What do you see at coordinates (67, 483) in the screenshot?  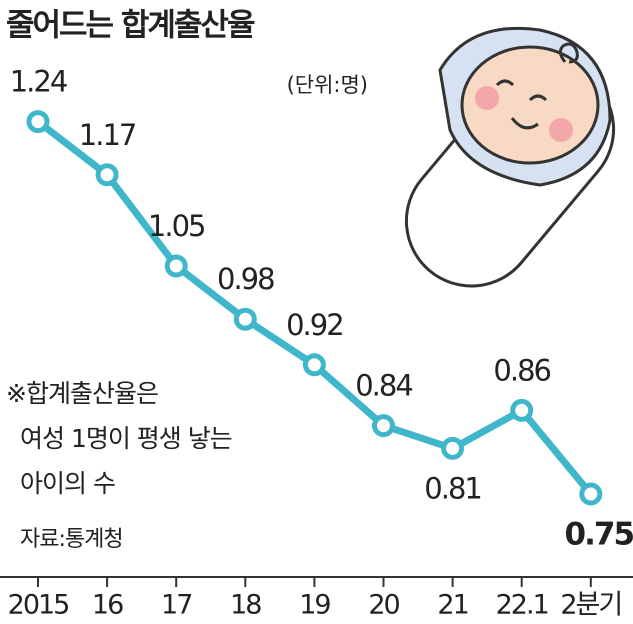 I see `annotation: 아이의 수` at bounding box center [67, 483].